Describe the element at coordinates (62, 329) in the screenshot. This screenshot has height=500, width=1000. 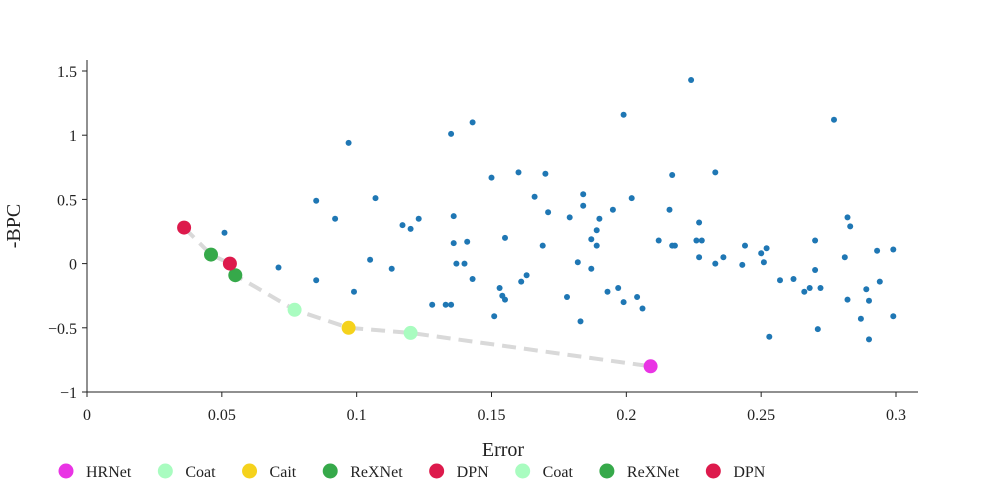
I see `y-tick-label: −0.5` at that location.